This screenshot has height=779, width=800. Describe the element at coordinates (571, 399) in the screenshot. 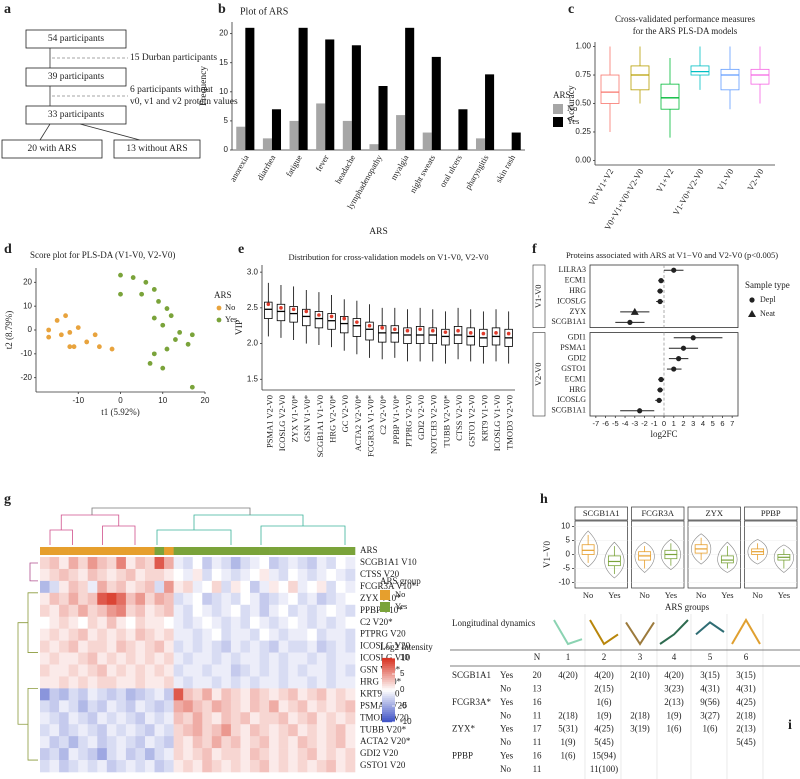

I see `y-tick-label: ICOSLG` at that location.